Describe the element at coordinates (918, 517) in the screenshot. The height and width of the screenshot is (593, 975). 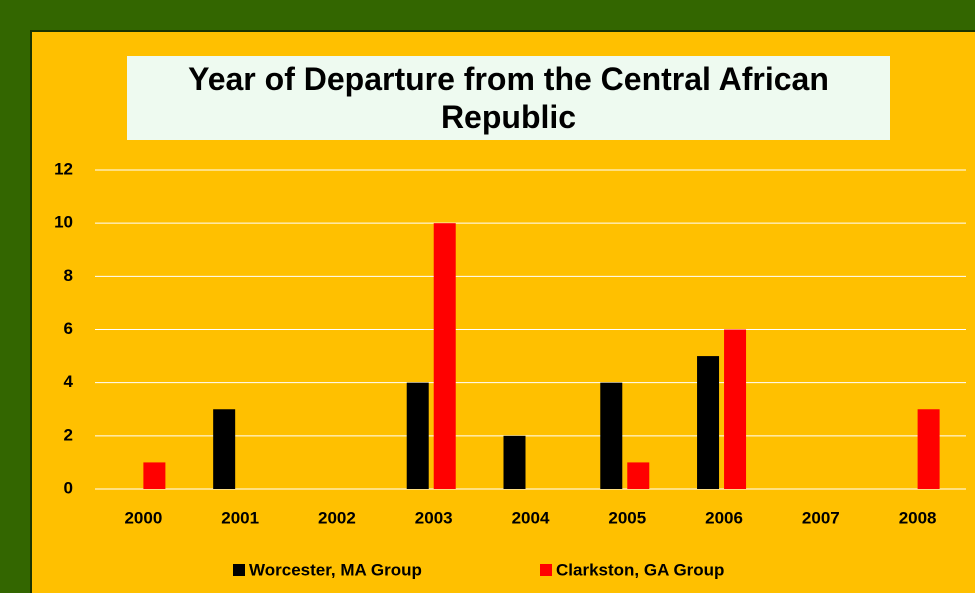
I see `x-tick-label: 2008` at that location.